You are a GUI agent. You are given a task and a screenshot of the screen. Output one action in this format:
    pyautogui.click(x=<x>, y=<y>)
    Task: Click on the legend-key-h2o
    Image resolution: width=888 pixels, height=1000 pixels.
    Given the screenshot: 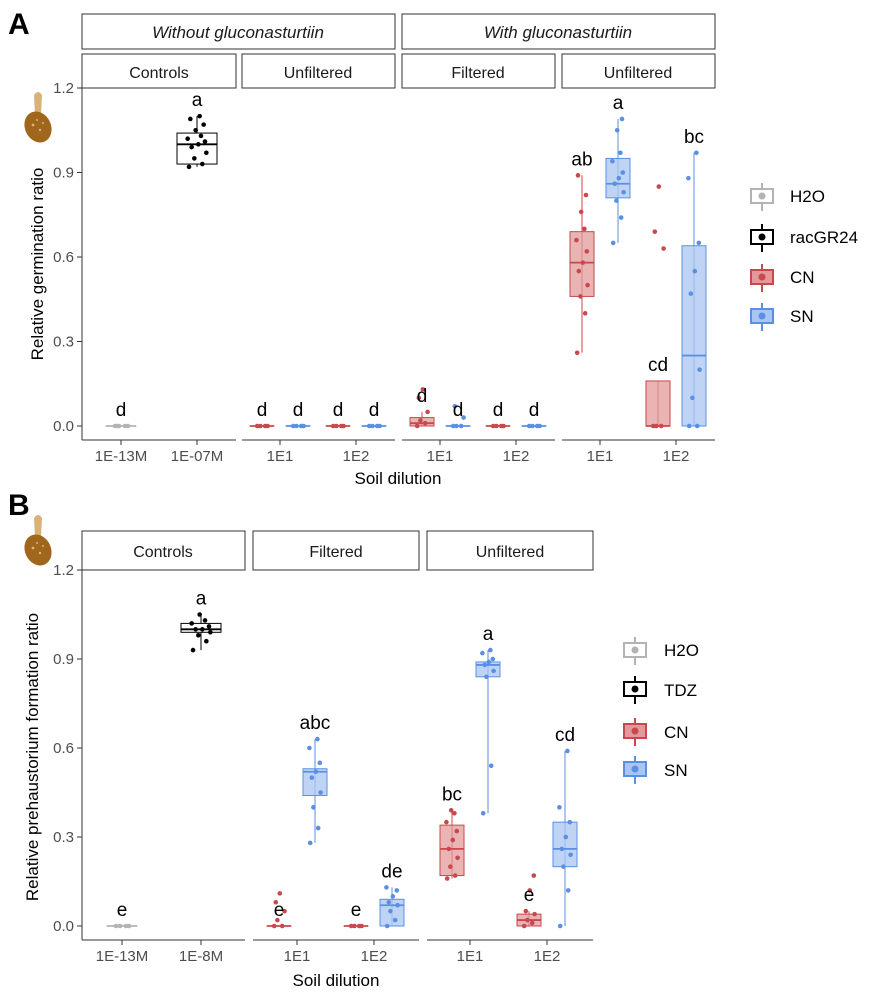 What is the action you would take?
    pyautogui.click(x=762, y=196)
    